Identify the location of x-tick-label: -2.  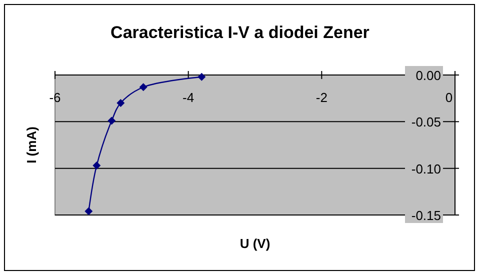
(322, 97).